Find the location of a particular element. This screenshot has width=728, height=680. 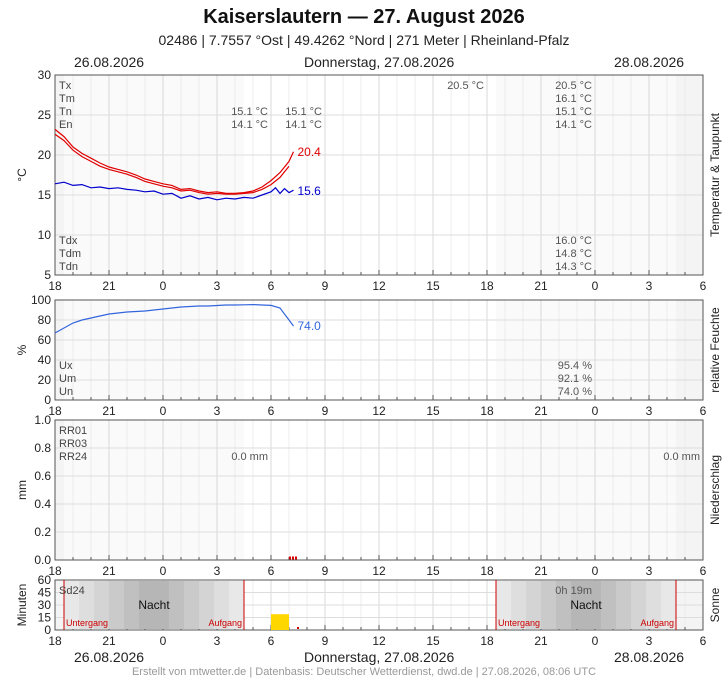

temperature2-line is located at coordinates (172, 164).